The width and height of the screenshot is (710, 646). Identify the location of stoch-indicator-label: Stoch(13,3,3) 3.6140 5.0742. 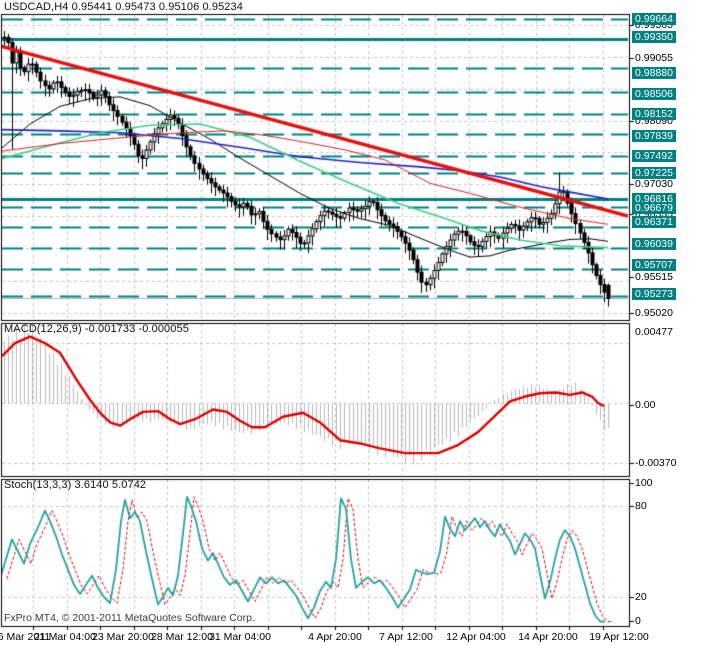
(75, 485).